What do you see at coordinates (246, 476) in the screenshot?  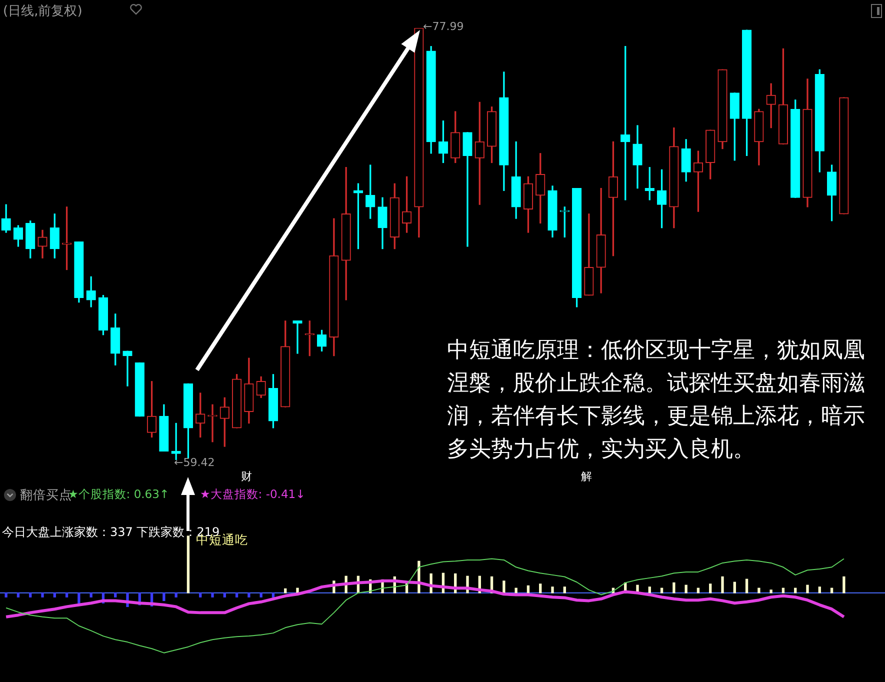 I see `text: 财` at bounding box center [246, 476].